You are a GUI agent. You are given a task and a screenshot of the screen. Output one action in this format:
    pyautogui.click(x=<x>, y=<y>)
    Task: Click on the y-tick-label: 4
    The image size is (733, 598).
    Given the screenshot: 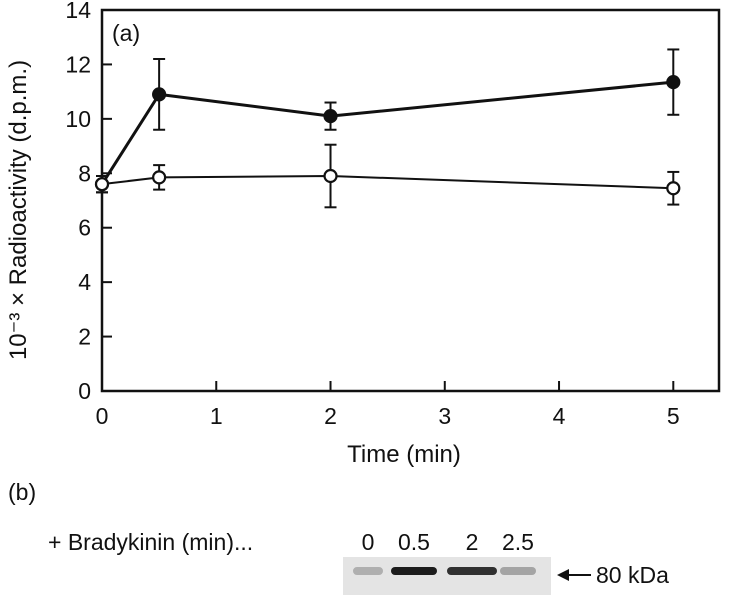 What is the action you would take?
    pyautogui.click(x=84, y=282)
    